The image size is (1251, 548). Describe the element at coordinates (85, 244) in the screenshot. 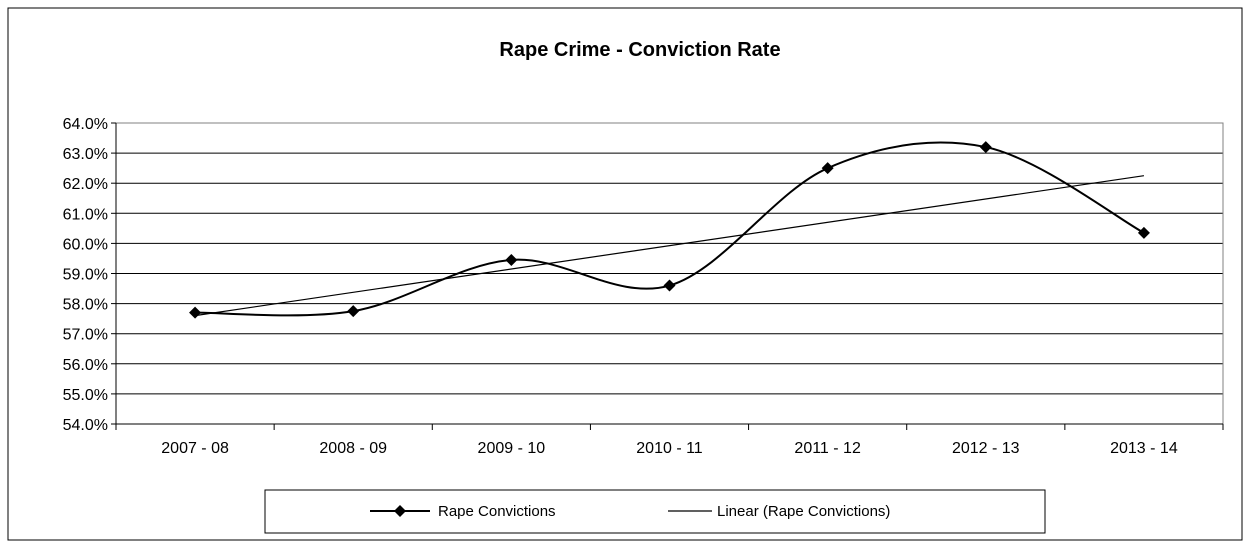

I see `y-tick-label: 60.0%` at that location.